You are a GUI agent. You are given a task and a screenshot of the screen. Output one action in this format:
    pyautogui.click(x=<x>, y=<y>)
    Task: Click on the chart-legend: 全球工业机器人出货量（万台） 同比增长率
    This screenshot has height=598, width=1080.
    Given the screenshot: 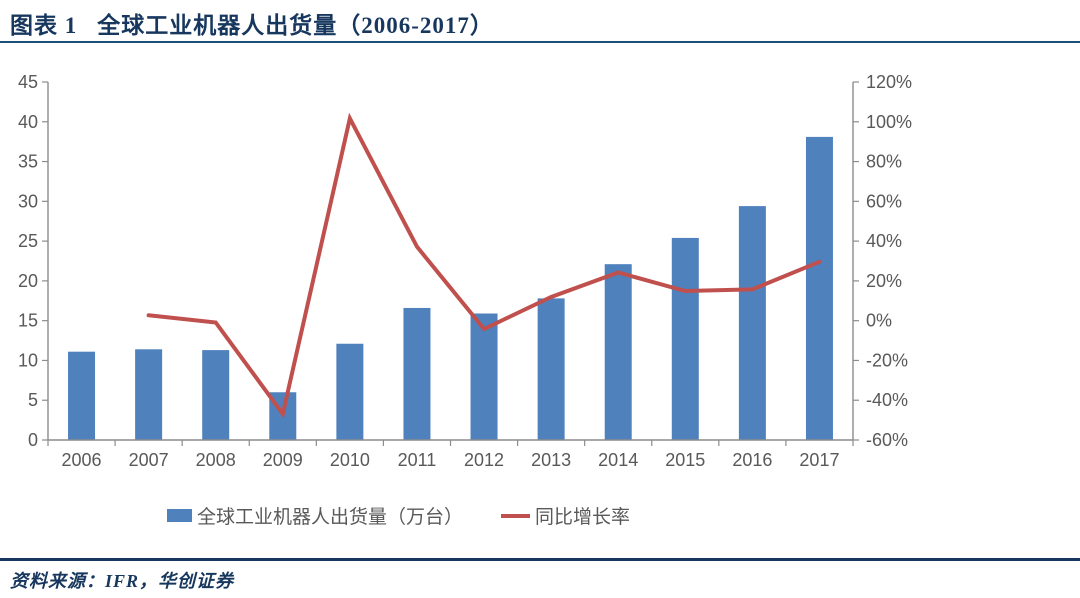 What is the action you would take?
    pyautogui.click(x=400, y=515)
    